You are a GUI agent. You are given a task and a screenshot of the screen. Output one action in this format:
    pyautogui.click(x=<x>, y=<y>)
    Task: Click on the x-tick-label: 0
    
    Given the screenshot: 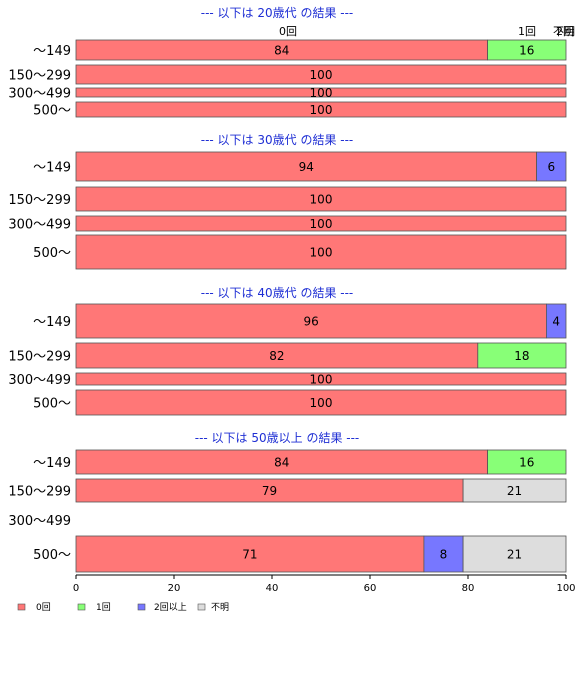 What is the action you would take?
    pyautogui.click(x=76, y=588)
    